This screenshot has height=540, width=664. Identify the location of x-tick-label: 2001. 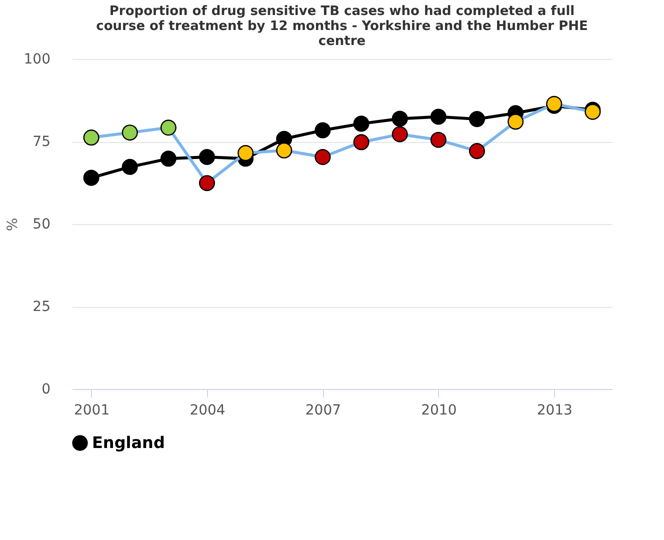
(92, 410).